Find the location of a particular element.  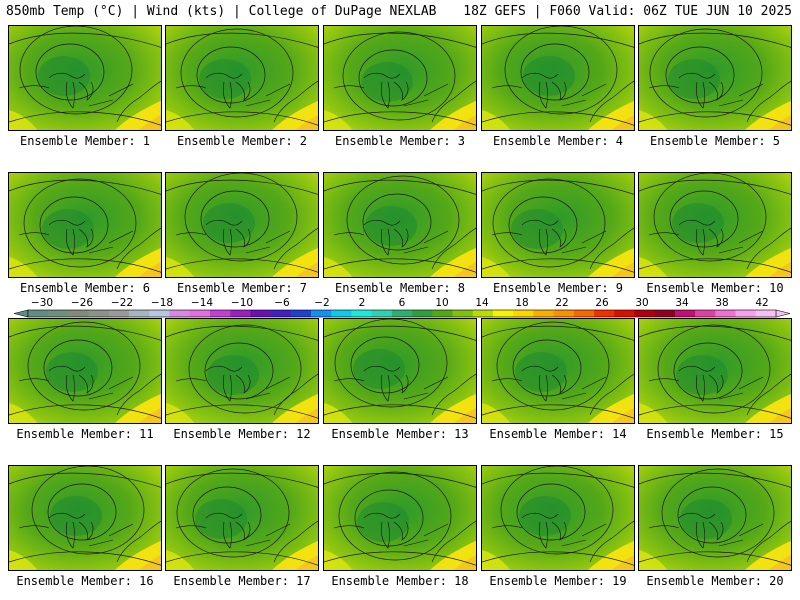

colorbar-tick-label: −14 is located at coordinates (202, 303).